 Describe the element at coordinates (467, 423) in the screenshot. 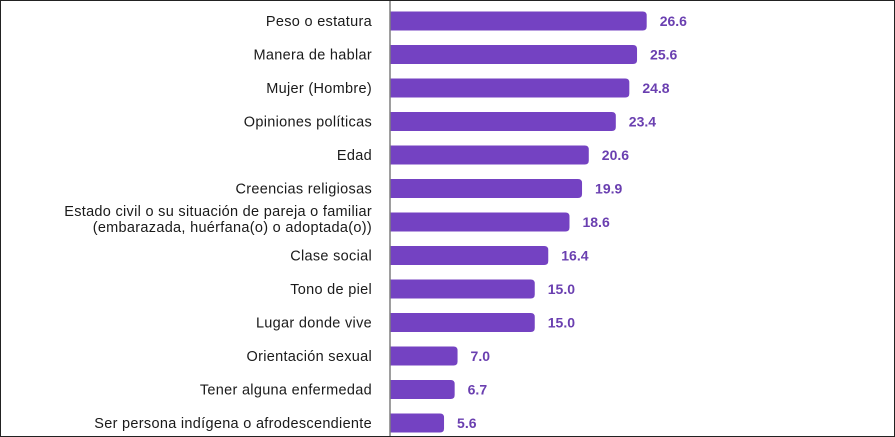

I see `value-label: 5.6` at that location.